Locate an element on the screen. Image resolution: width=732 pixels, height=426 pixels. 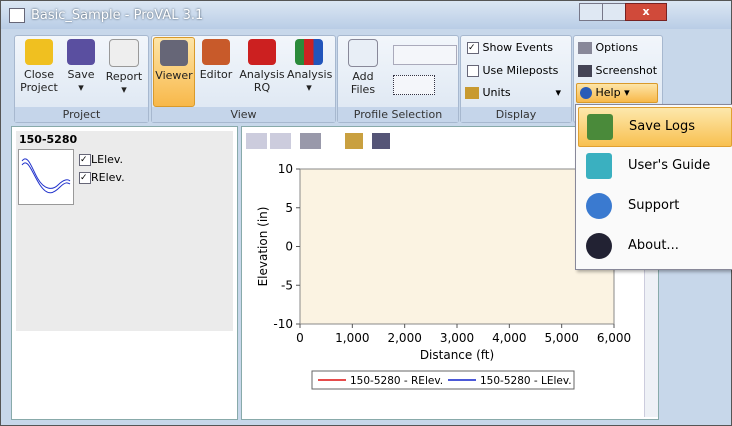
x-tick-label: 0 is located at coordinates (300, 338).